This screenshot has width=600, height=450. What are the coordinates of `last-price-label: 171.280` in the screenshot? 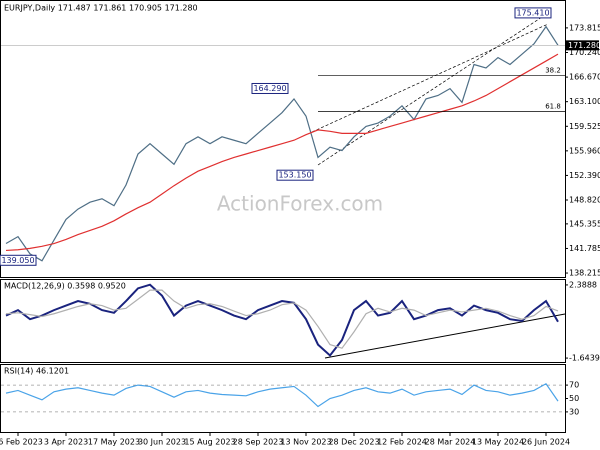 It's located at (584, 45).